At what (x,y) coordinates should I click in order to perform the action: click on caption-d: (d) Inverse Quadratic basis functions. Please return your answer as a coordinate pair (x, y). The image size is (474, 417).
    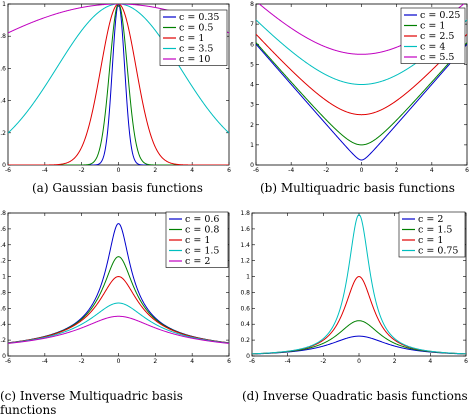
    Looking at the image, I should click on (355, 396).